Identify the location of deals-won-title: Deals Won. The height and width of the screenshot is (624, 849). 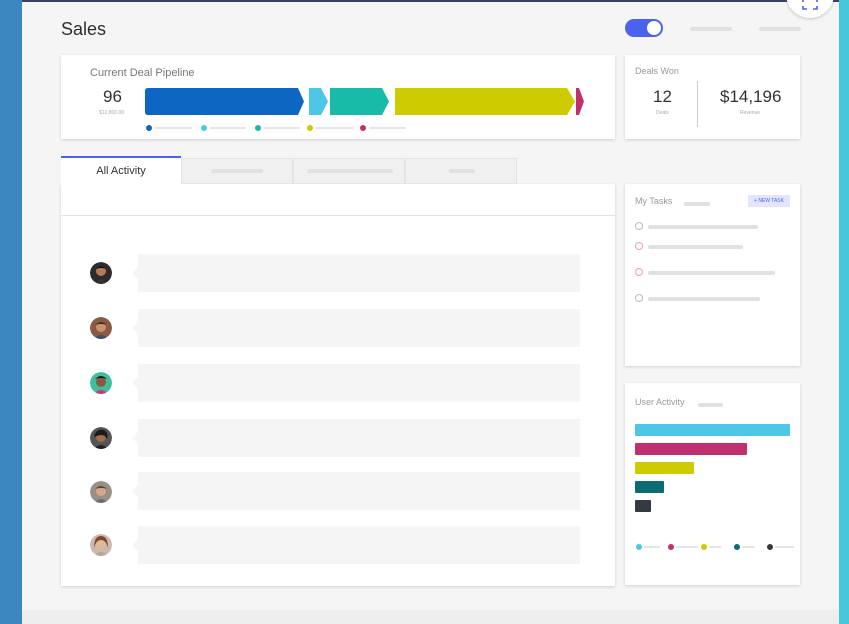
(657, 71).